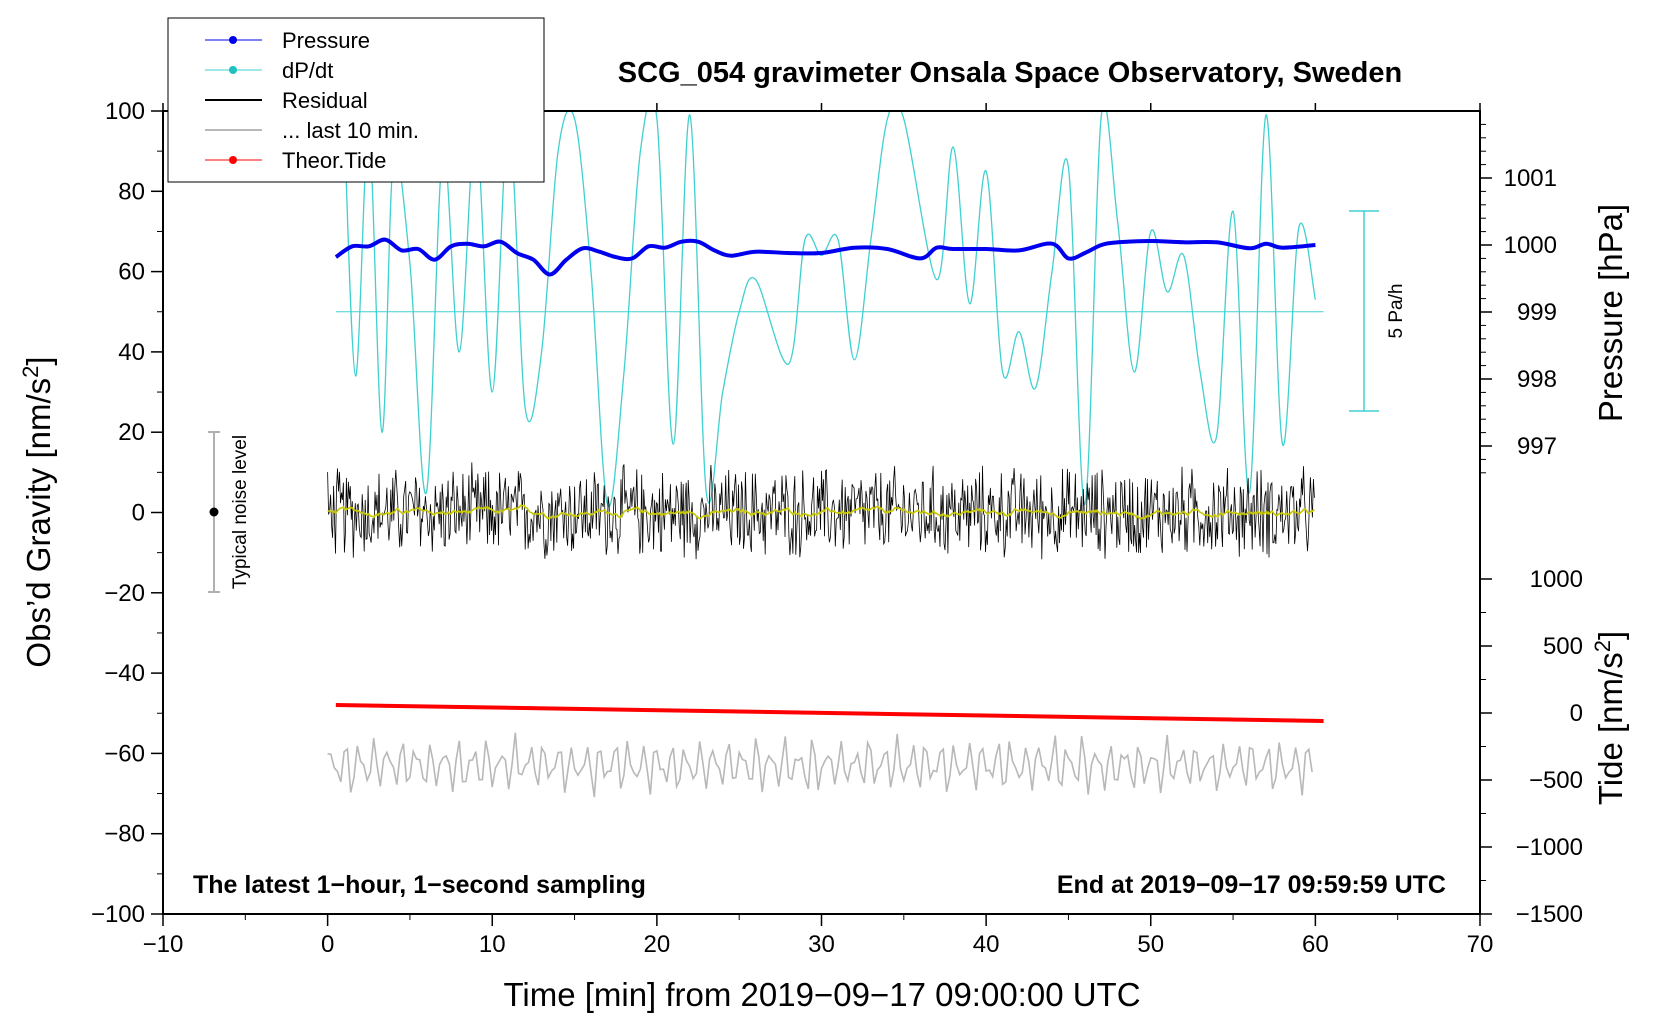 The width and height of the screenshot is (1660, 1025). Describe the element at coordinates (124, 753) in the screenshot. I see `y-tick-label: −60` at that location.